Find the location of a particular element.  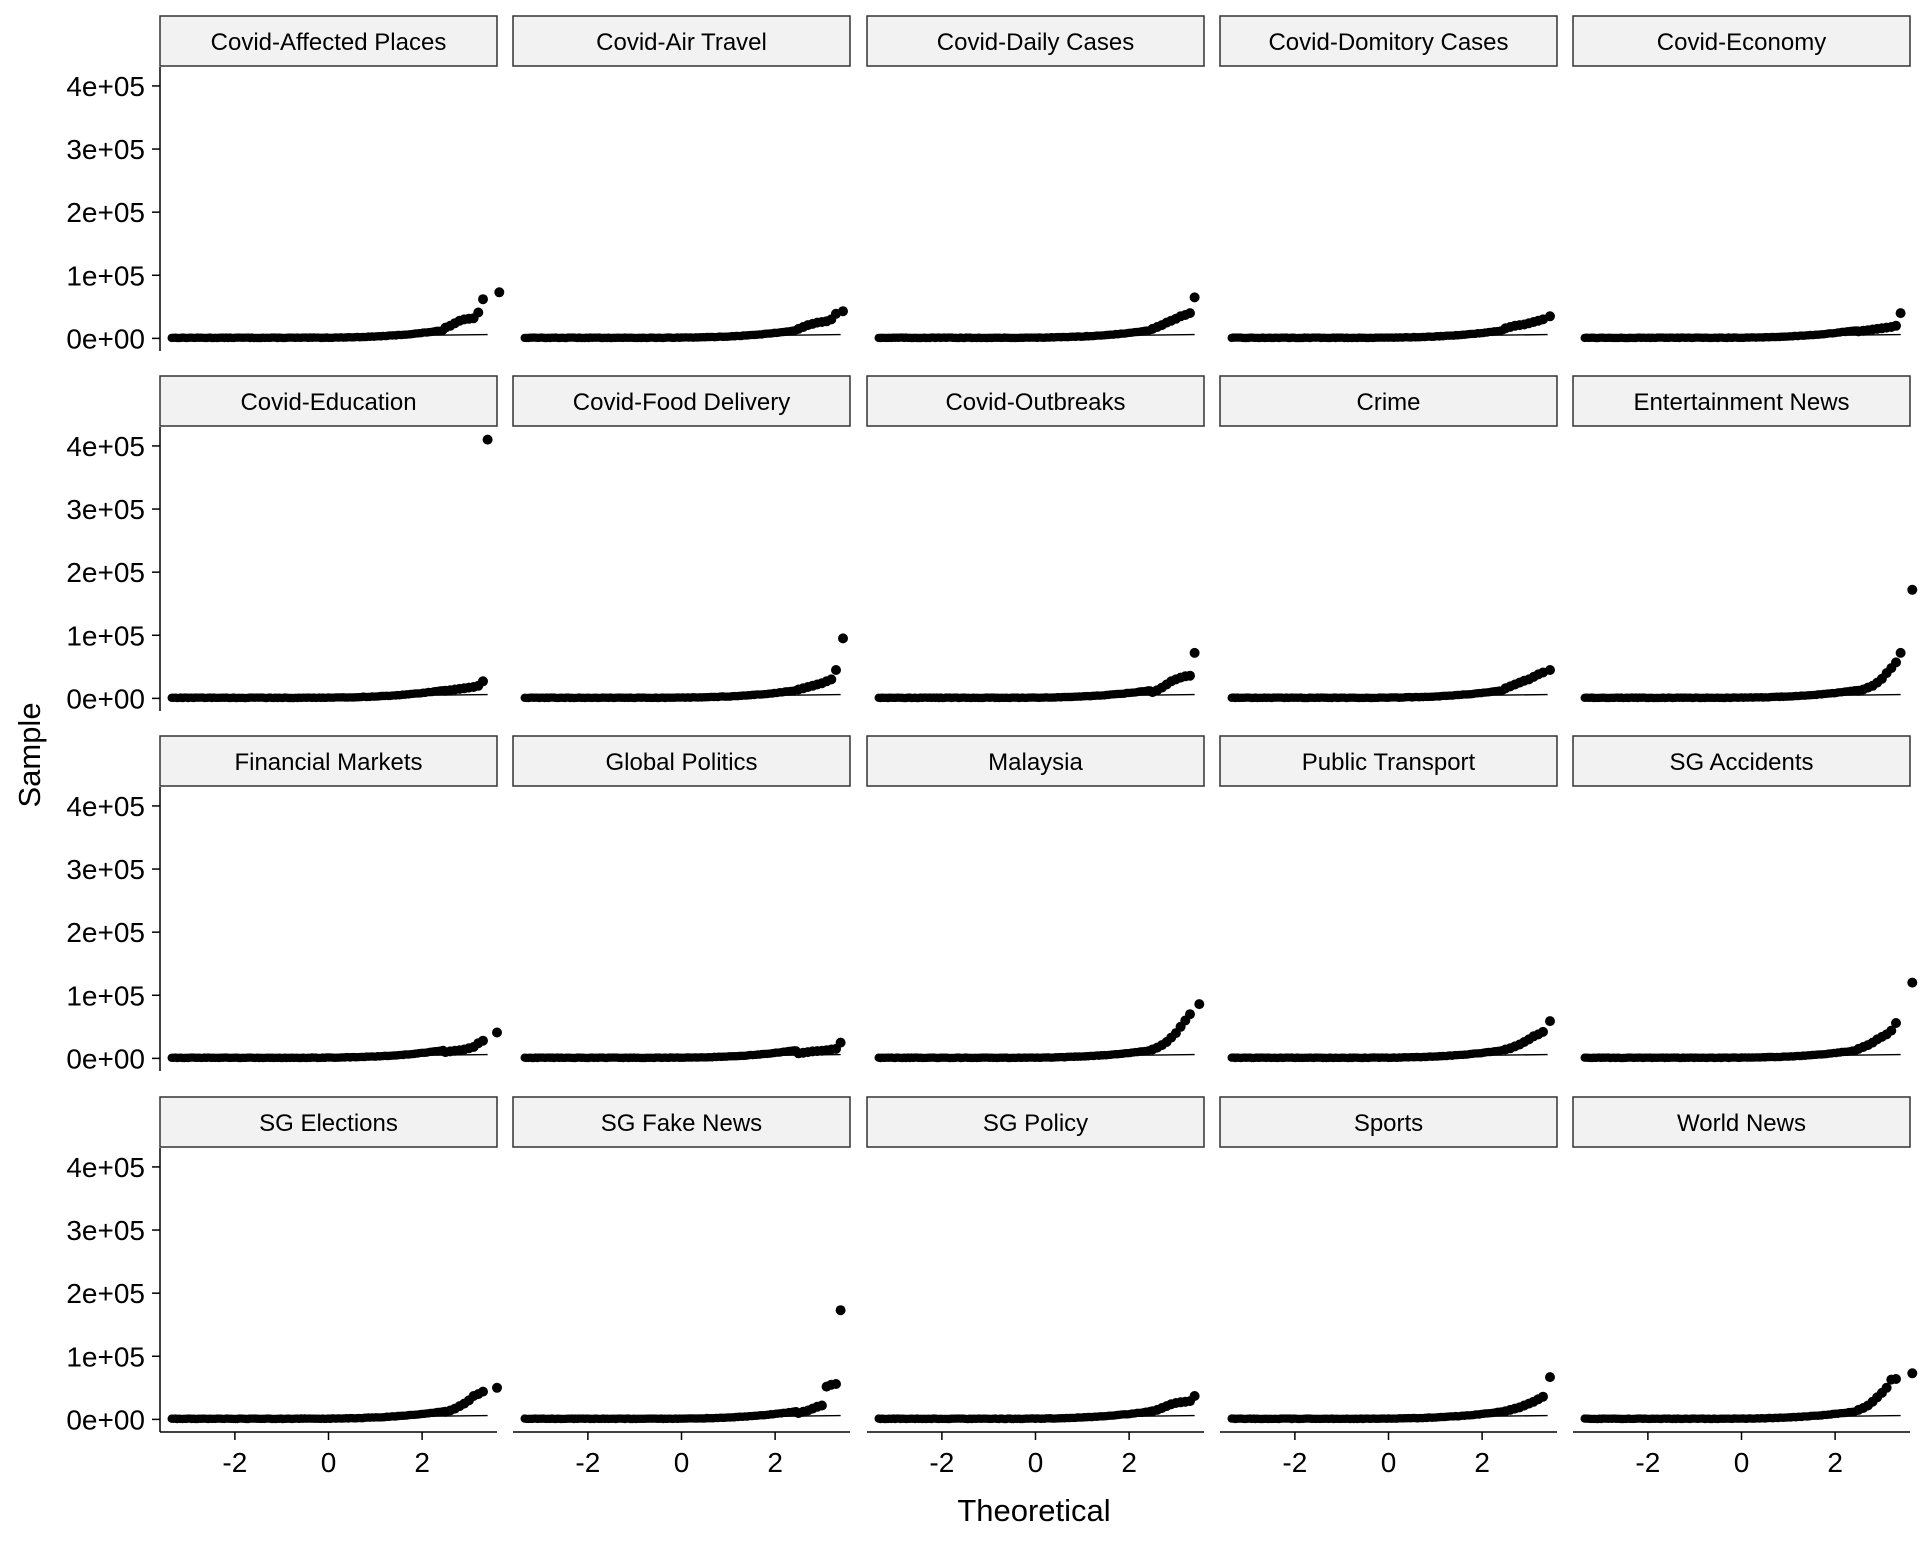

facet-panel: Crime is located at coordinates (1388, 539).